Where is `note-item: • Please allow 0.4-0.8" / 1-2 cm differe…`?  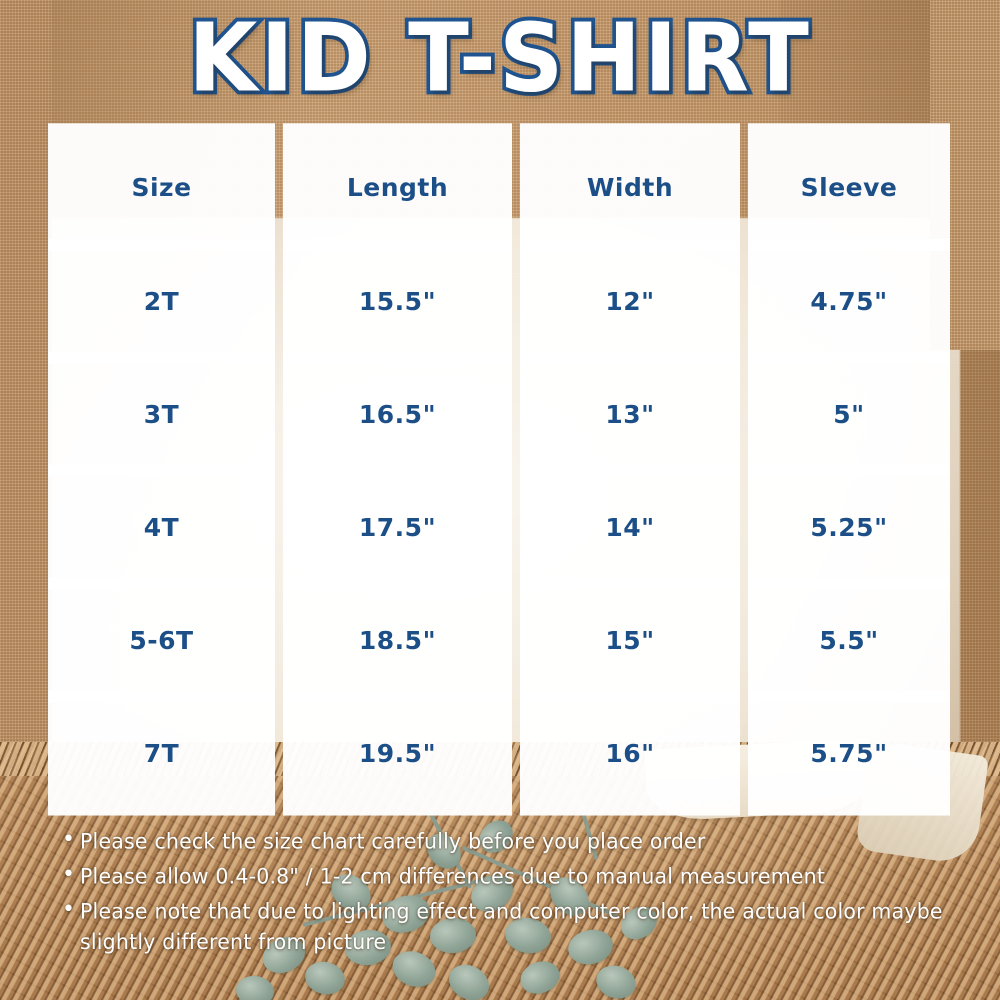
note-item: • Please allow 0.4-0.8" / 1-2 cm differe… is located at coordinates (512, 875).